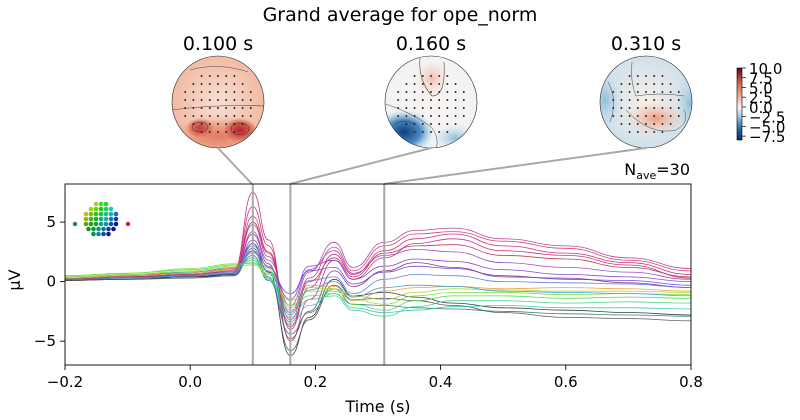  I want to click on colorbar: 10.07.55.02.50.0−2.5−5.0−7.5, so click(760, 103).